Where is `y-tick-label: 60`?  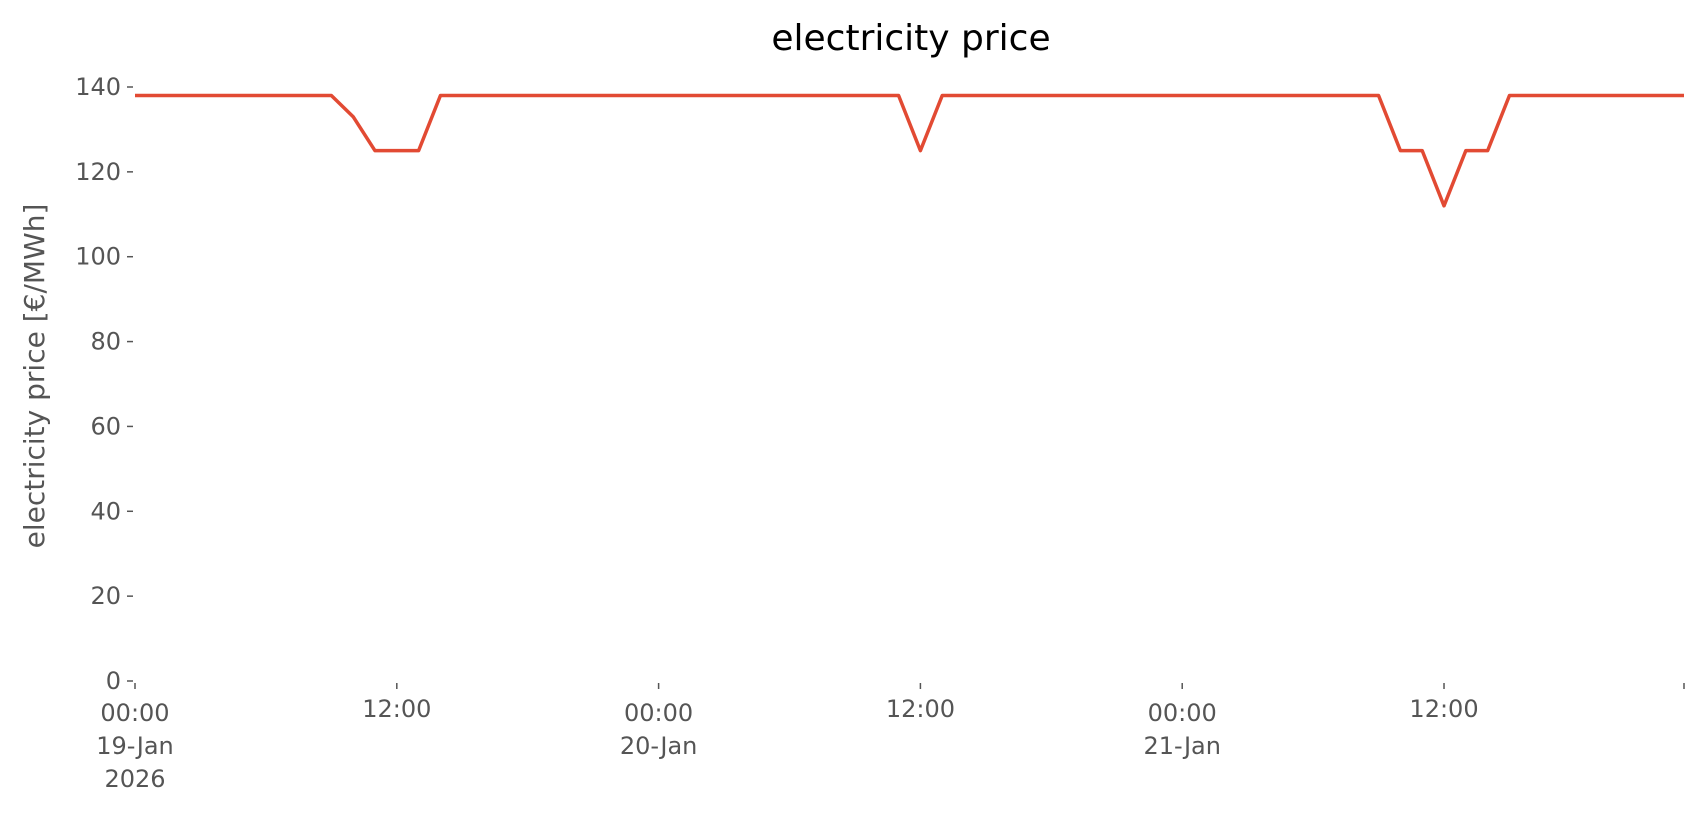
y-tick-label: 60 is located at coordinates (105, 426).